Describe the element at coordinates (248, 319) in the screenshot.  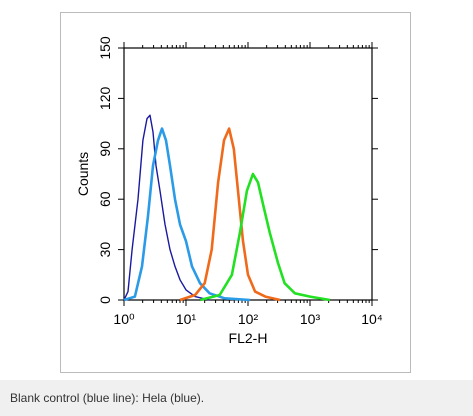
I see `x-tick-label: 10²` at that location.